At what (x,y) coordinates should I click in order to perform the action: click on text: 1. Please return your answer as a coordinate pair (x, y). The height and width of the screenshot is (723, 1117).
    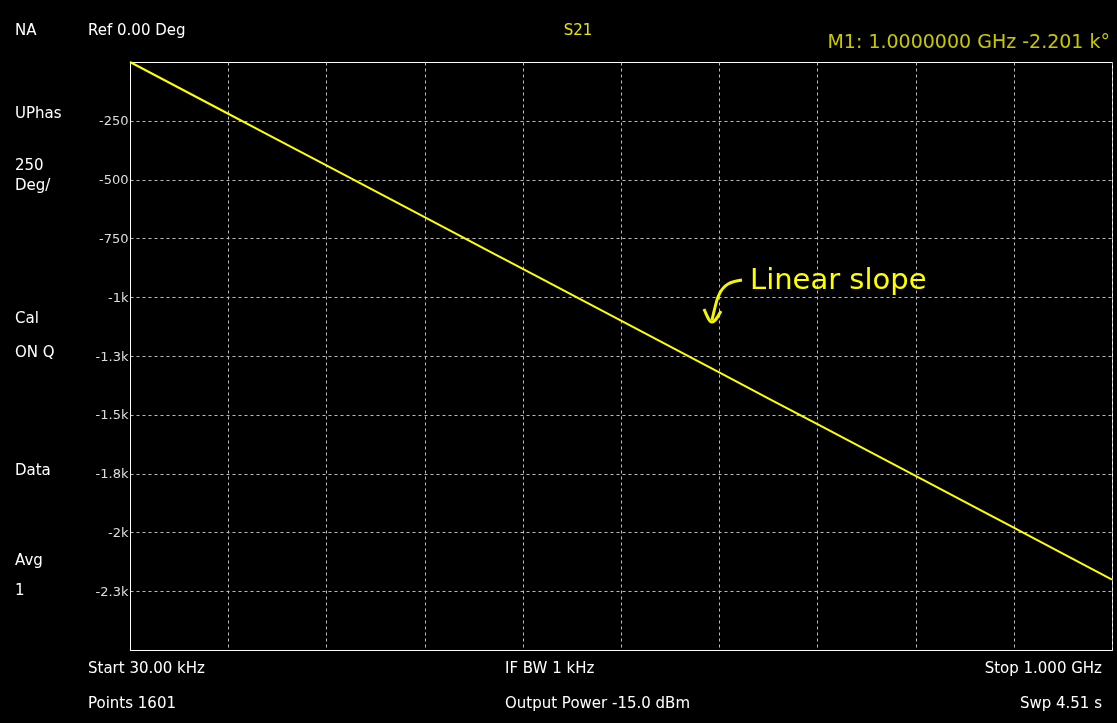
    Looking at the image, I should click on (20, 590).